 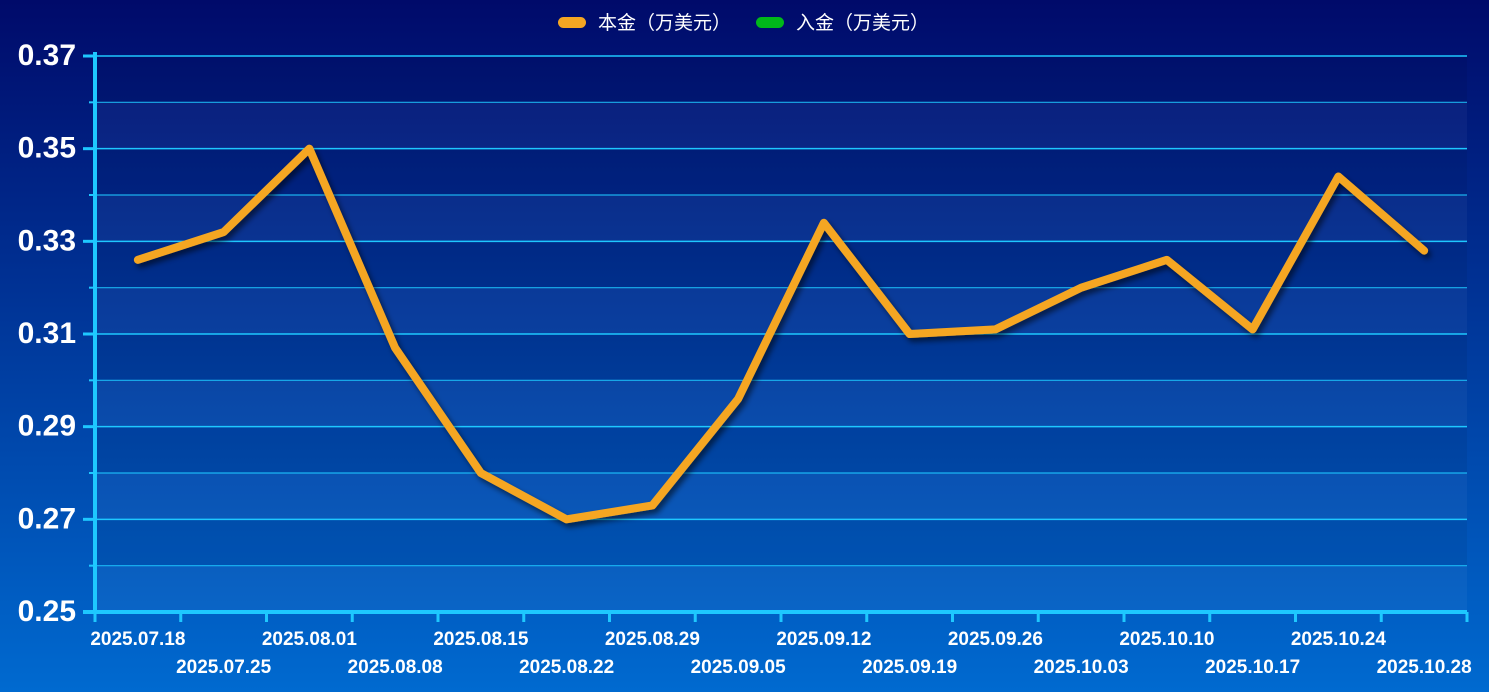 I want to click on y-tick-label: 0.27, so click(x=47, y=518).